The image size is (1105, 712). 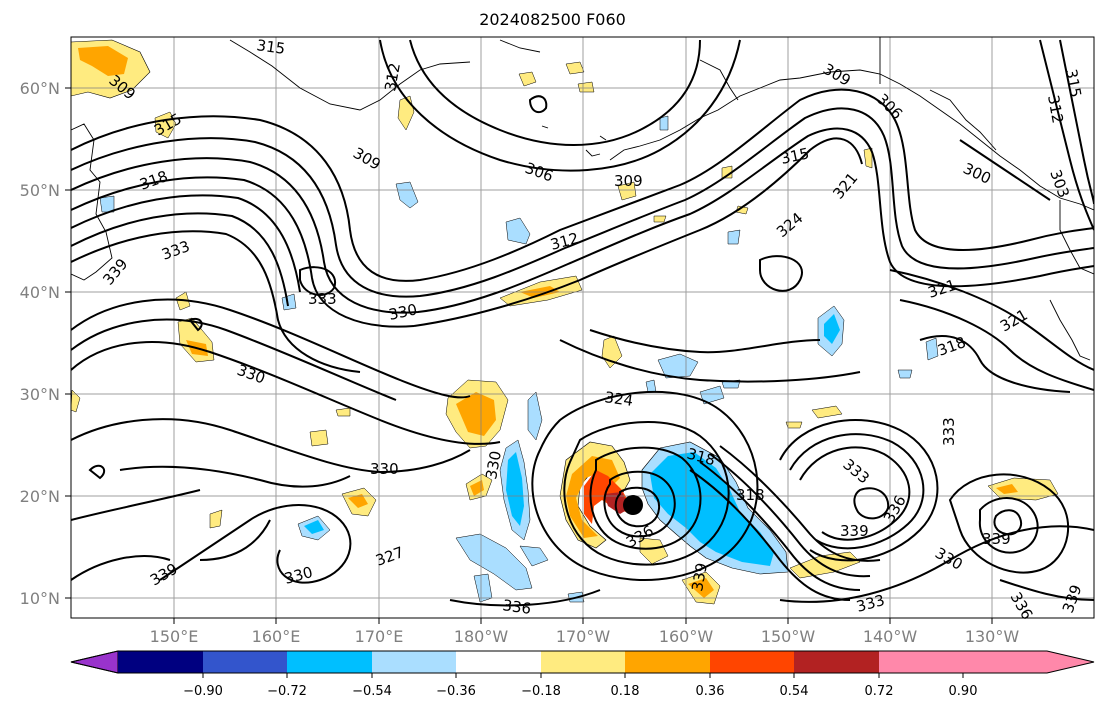 I want to click on contour-label: 309, so click(x=628, y=181).